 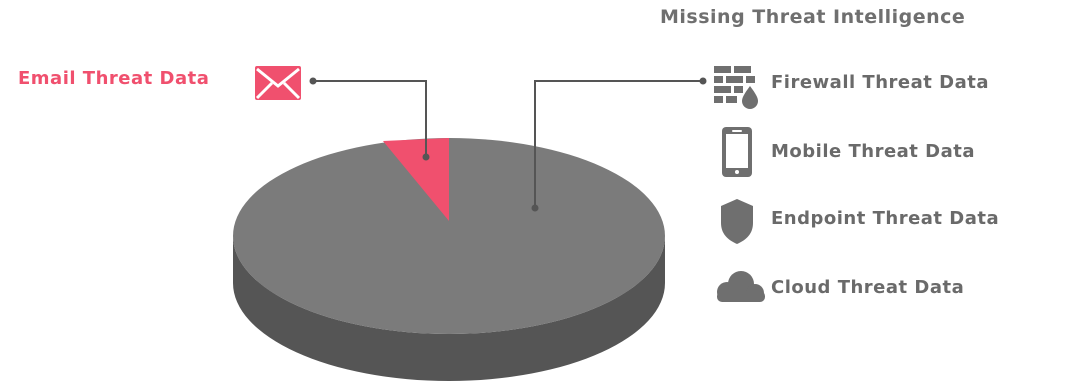 I want to click on cloud-threat-label: Cloud Threat Data, so click(x=868, y=287).